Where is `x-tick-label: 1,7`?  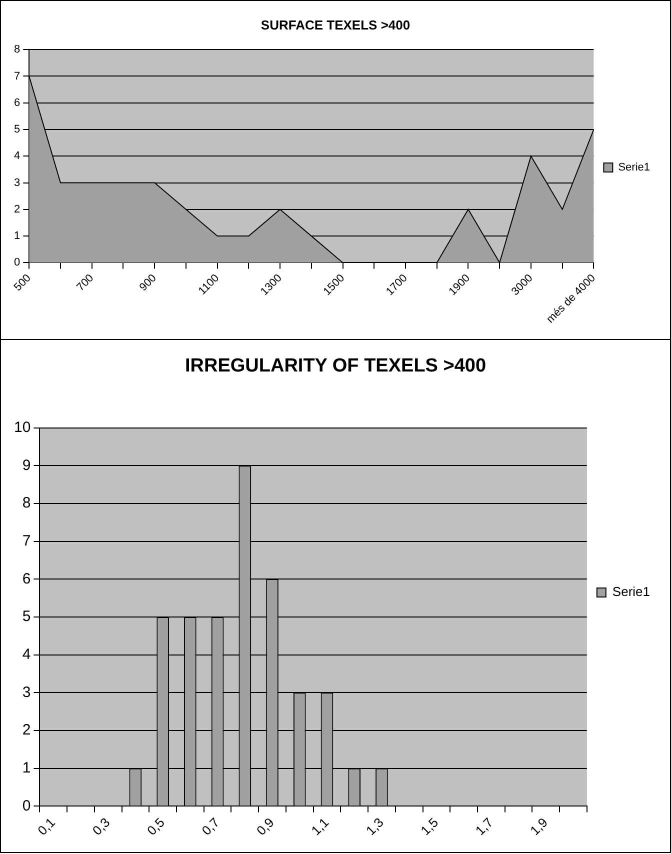 x-tick-label: 1,7 is located at coordinates (484, 826).